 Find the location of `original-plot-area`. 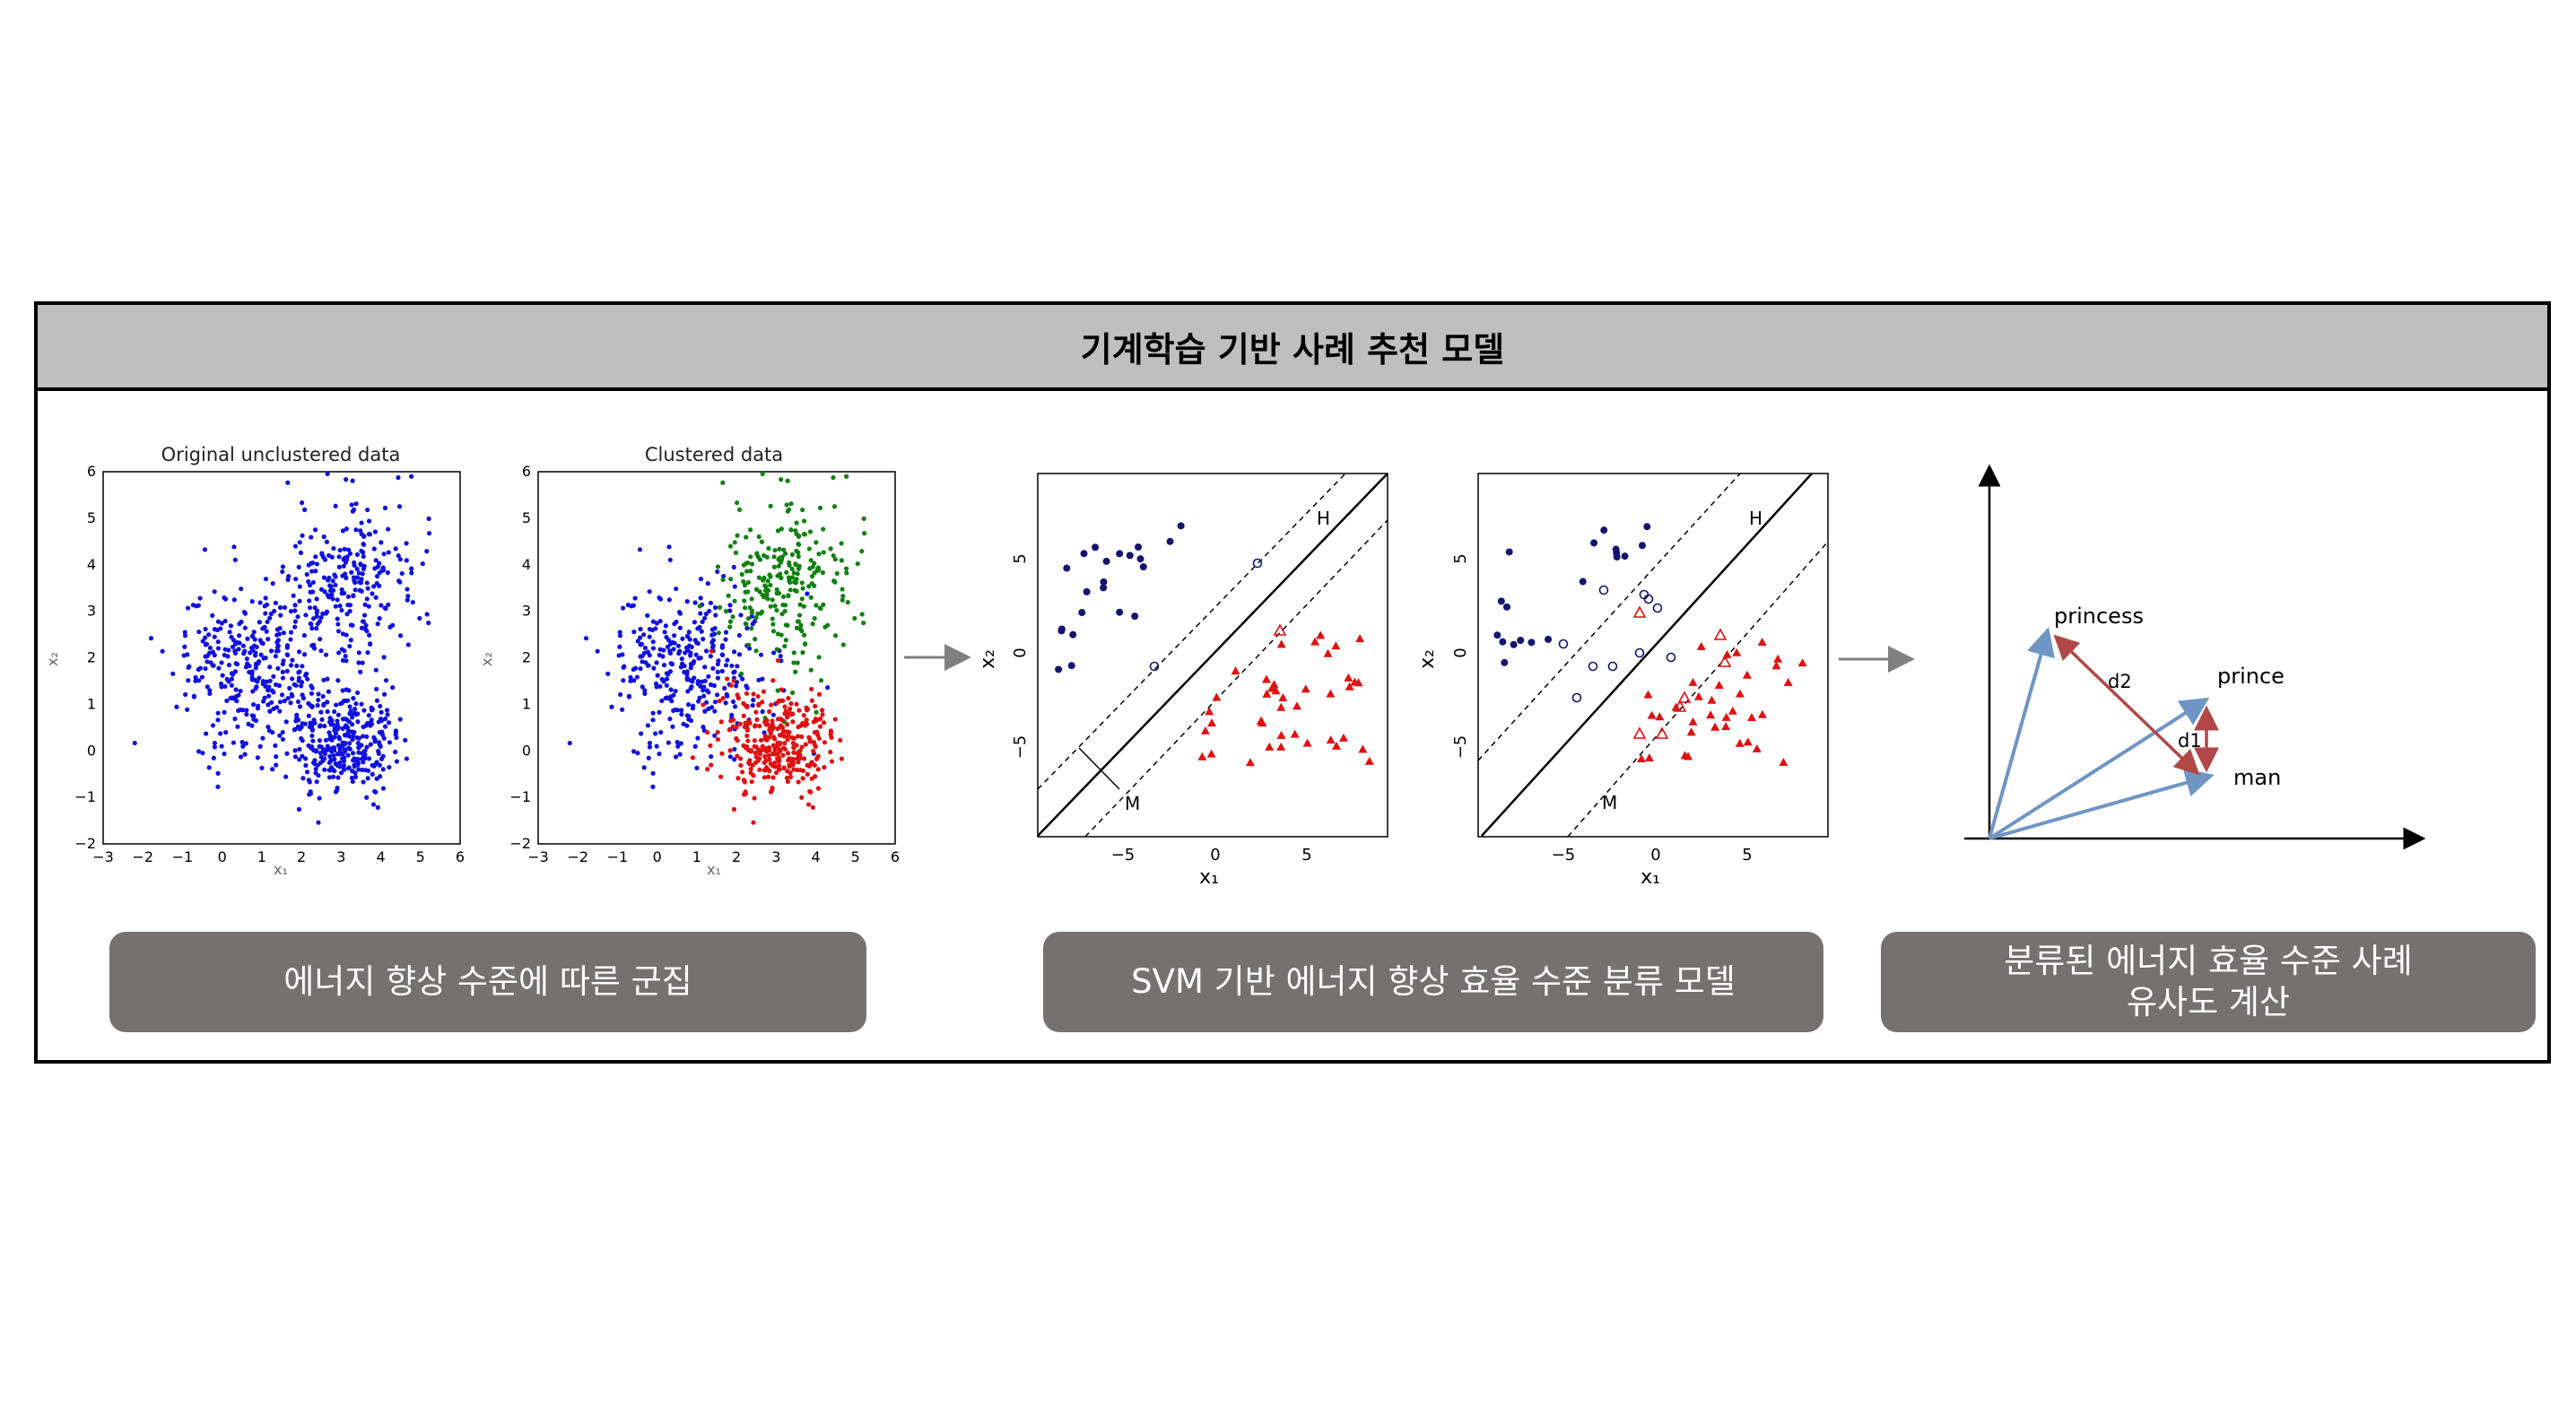

original-plot-area is located at coordinates (281, 658).